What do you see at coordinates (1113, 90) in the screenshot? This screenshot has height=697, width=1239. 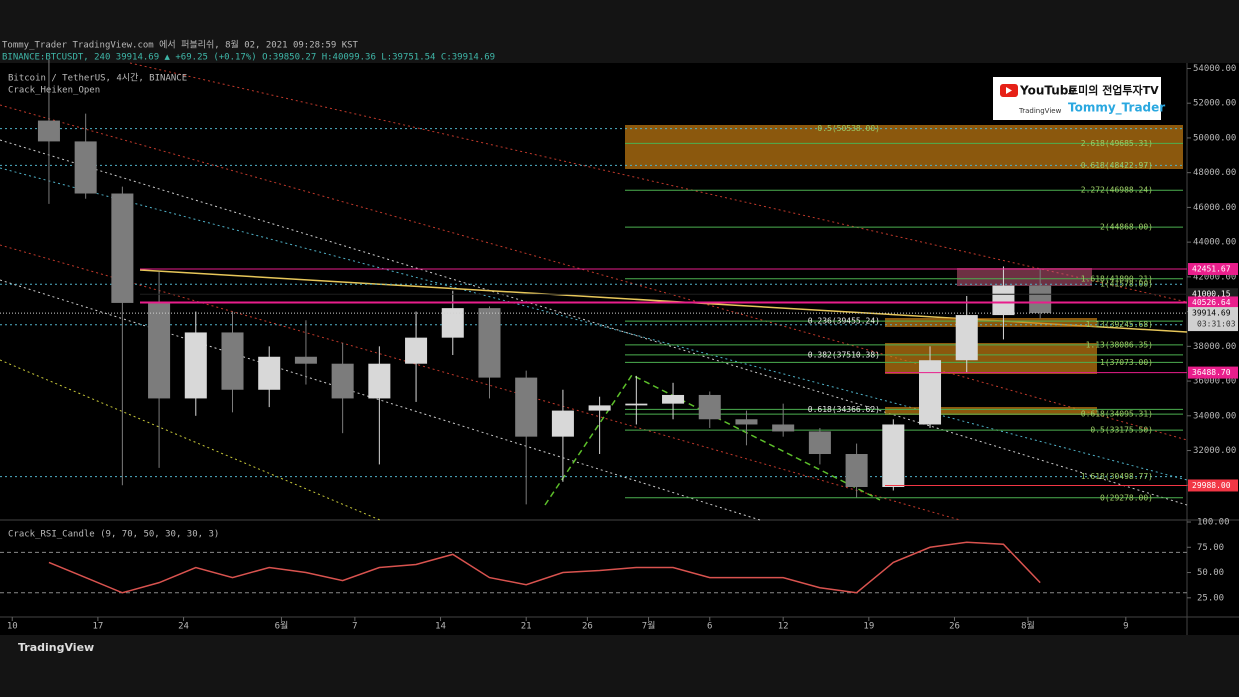 I see `channel-name: 토미의 전업투자TV` at bounding box center [1113, 90].